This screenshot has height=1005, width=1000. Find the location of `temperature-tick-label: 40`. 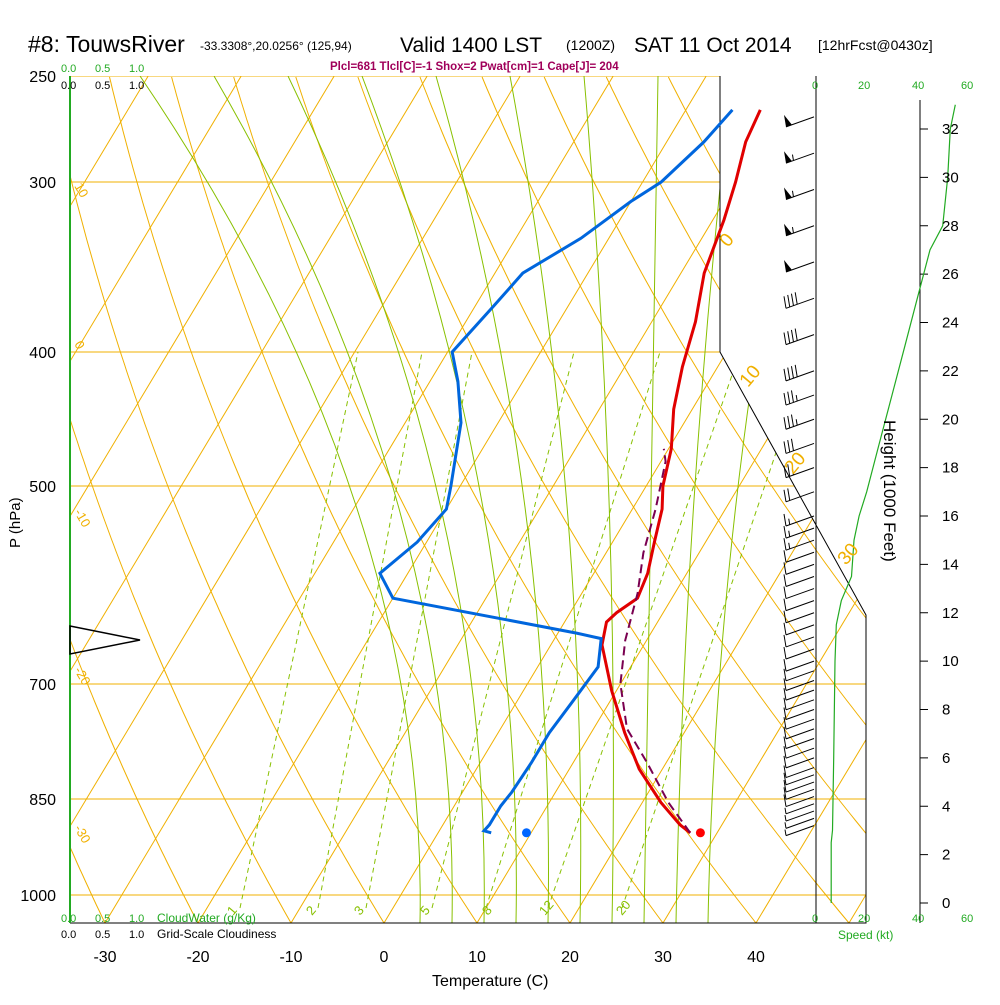

temperature-tick-label: 40 is located at coordinates (756, 957).